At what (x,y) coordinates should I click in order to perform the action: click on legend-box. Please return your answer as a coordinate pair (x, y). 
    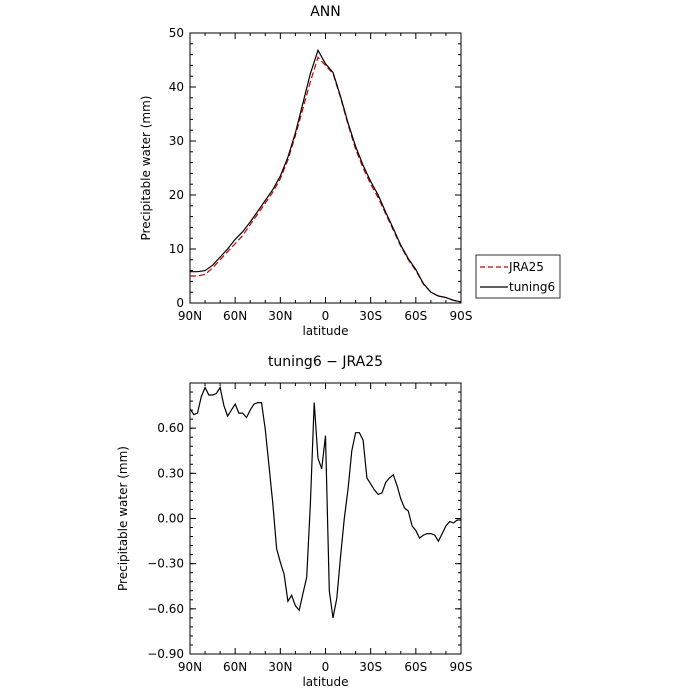
    Looking at the image, I should click on (518, 276).